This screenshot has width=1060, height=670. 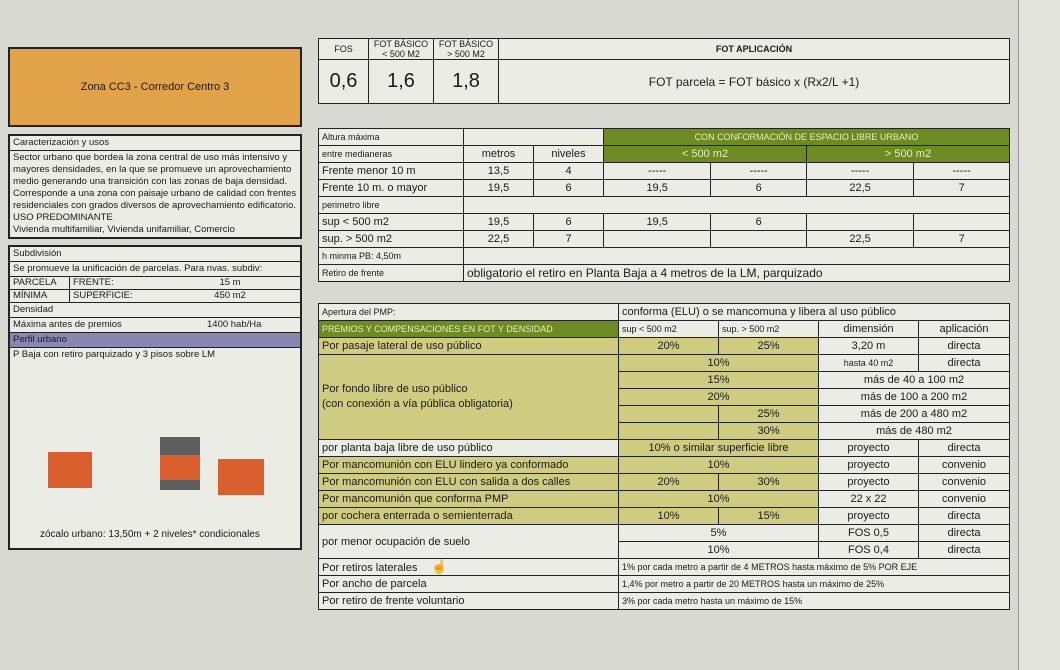 I want to click on row-label: Por ancho de parcela, so click(x=468, y=584).